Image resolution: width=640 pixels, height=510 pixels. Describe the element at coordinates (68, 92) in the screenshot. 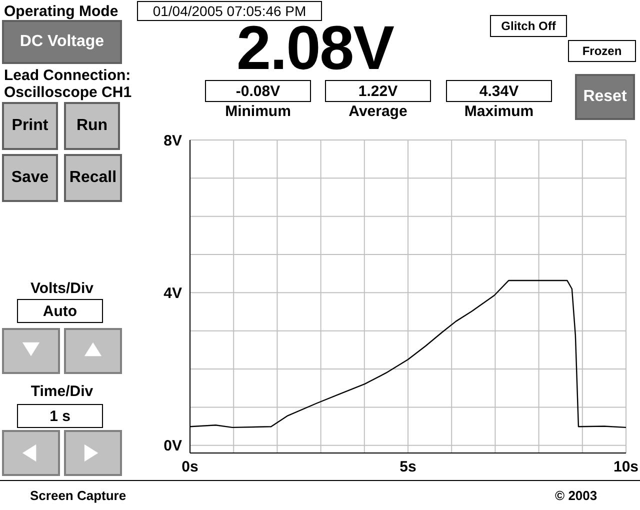

I see `text: Oscilloscope CH1` at that location.